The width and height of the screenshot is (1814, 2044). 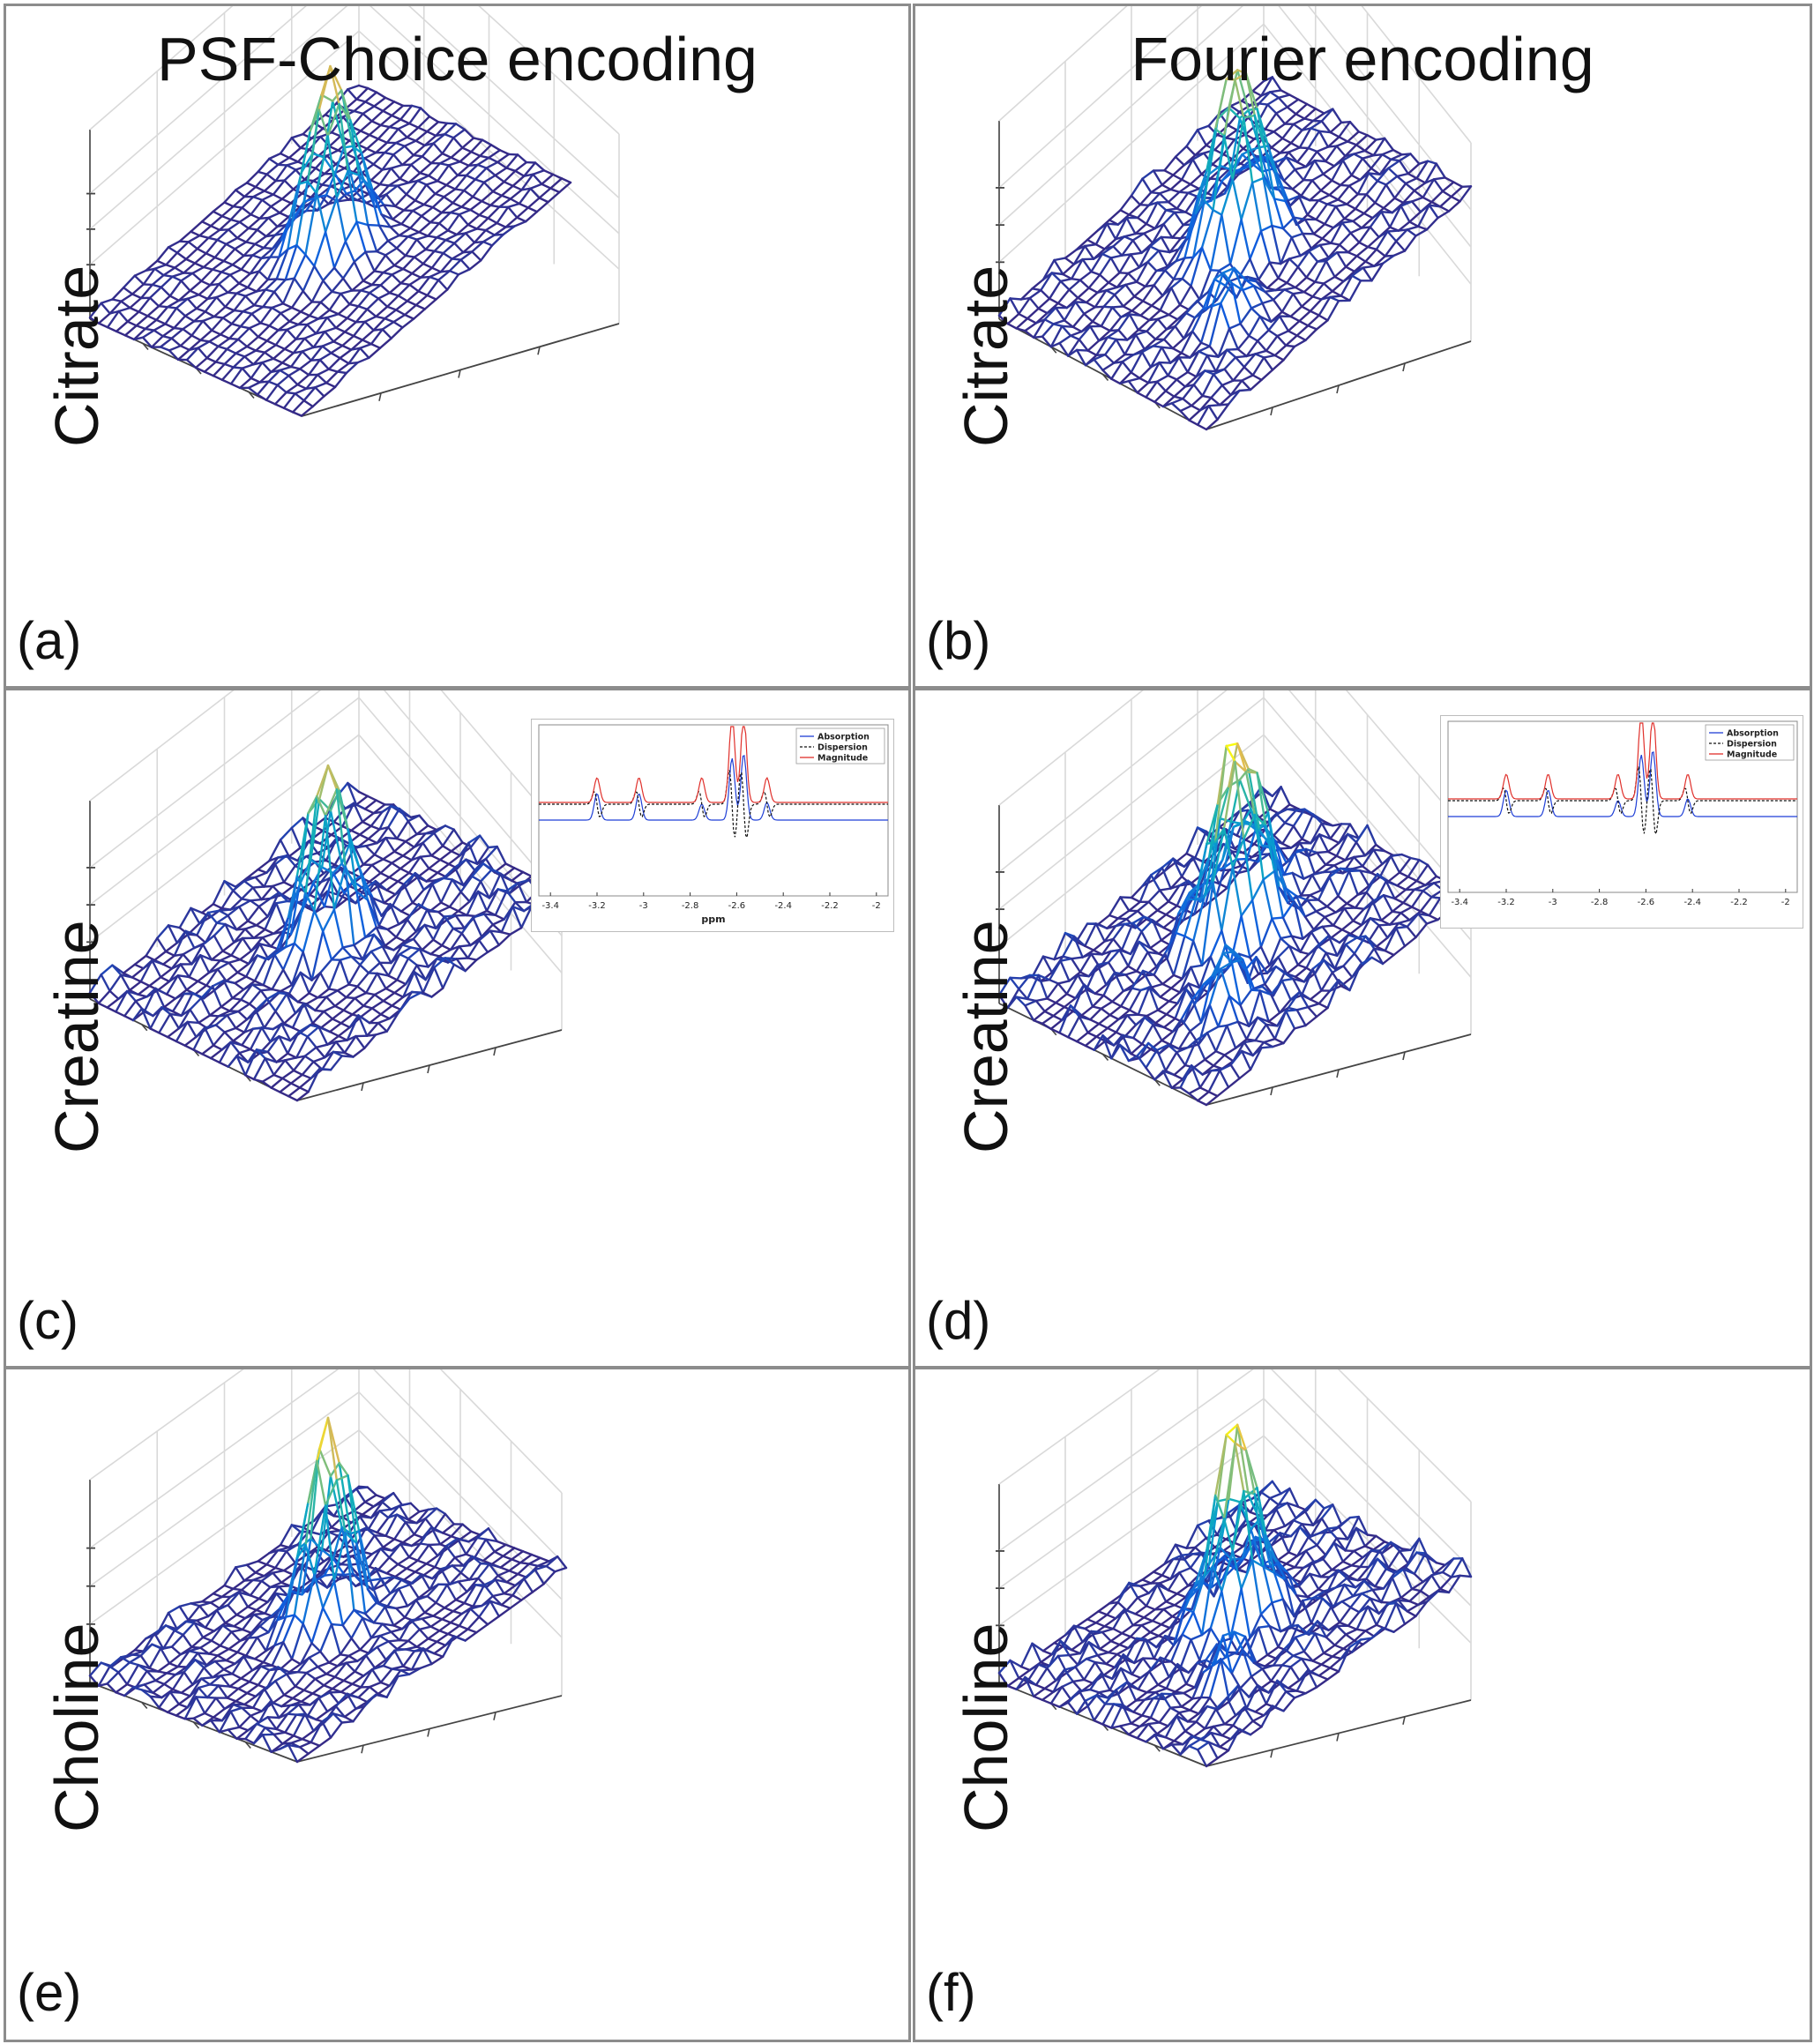 I want to click on inset-xlabel: ppm, so click(x=713, y=919).